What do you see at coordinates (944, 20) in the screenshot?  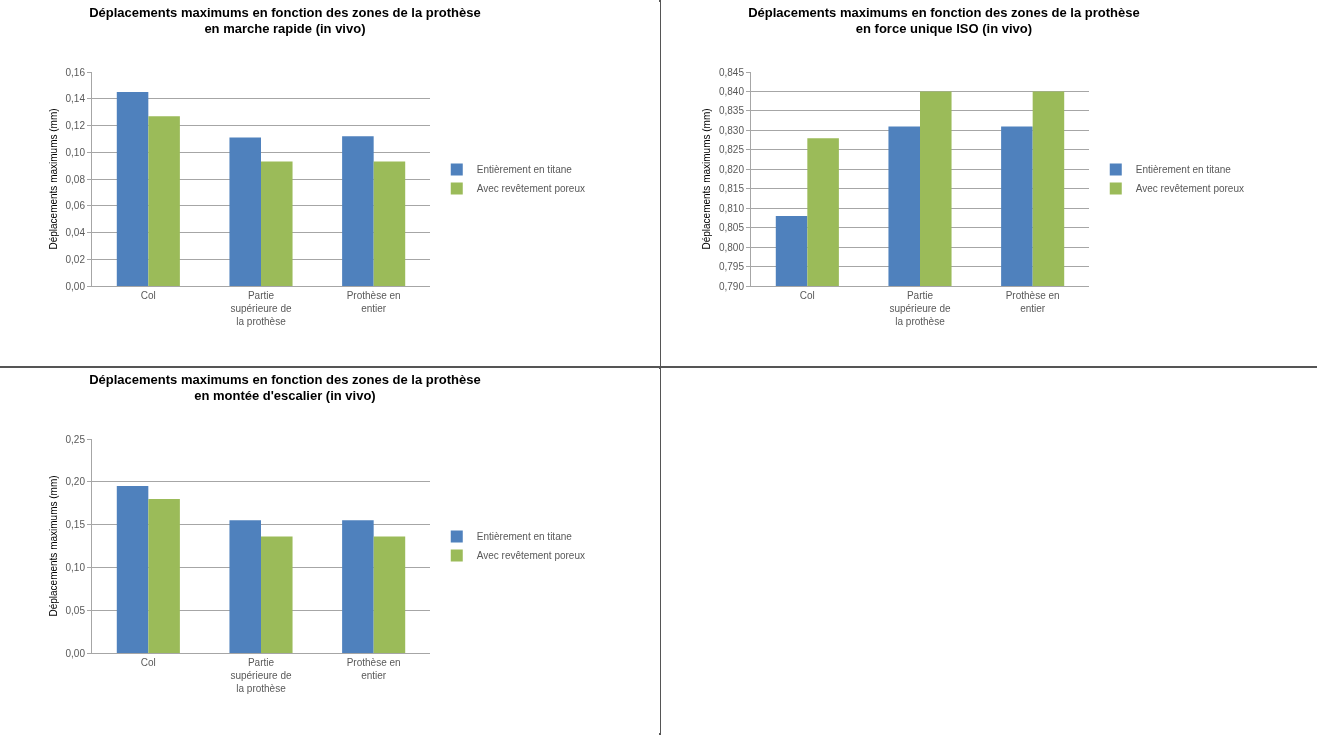 I see `chart-title: Déplacements maximums en fonction des zones de la prothèse en force unique ISO (in vivo)` at bounding box center [944, 20].